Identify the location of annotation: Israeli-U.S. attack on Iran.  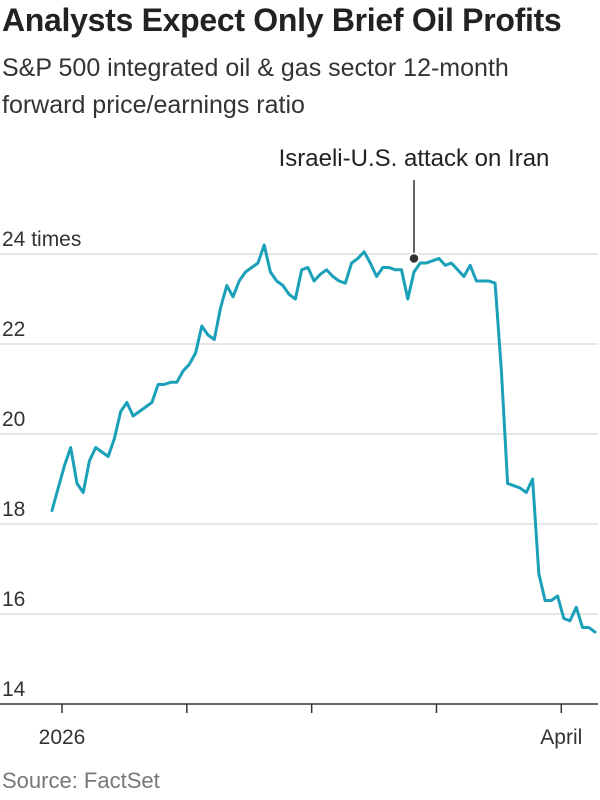
(414, 205).